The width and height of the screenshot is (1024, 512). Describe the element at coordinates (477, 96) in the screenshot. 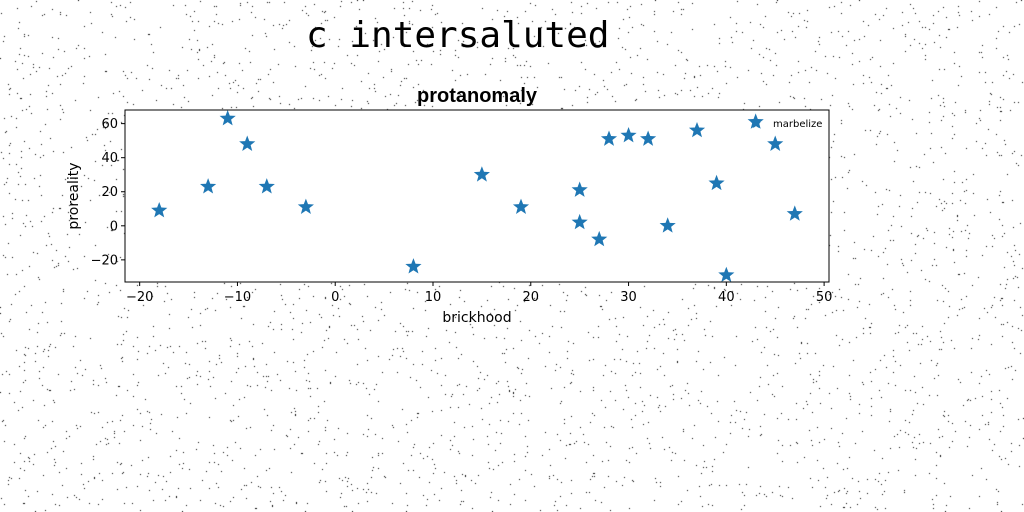

I see `chart-title: protanomaly` at that location.